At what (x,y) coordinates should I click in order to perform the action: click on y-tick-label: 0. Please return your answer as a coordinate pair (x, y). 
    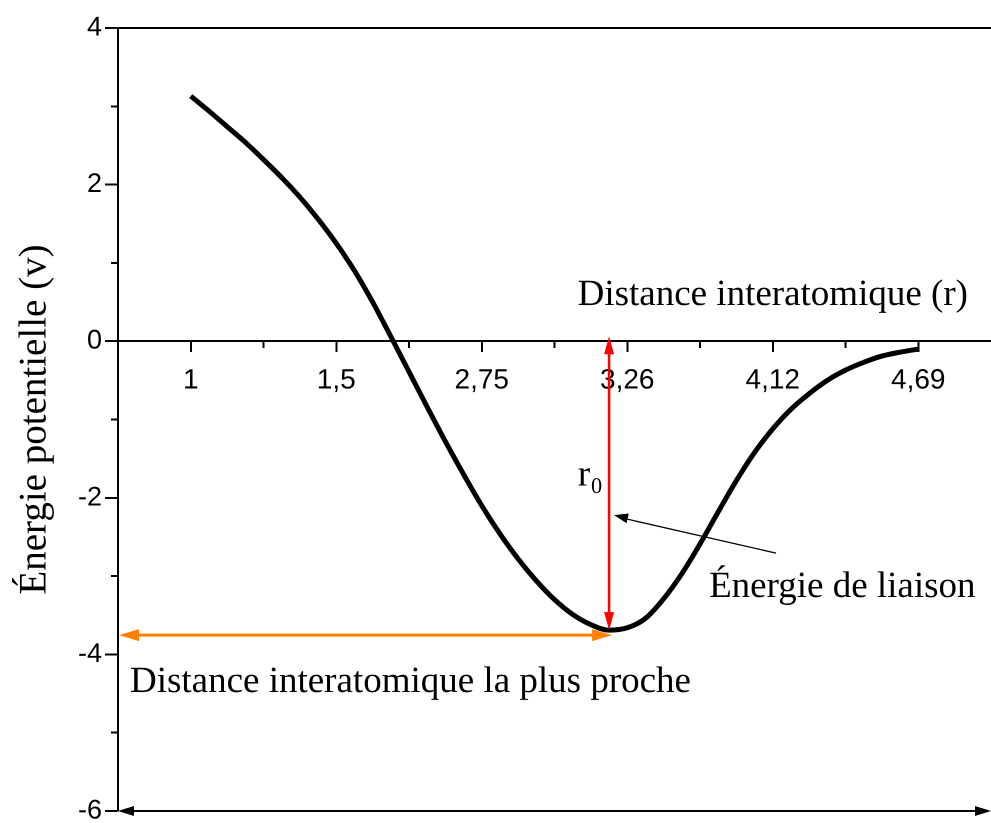
    Looking at the image, I should click on (94, 339).